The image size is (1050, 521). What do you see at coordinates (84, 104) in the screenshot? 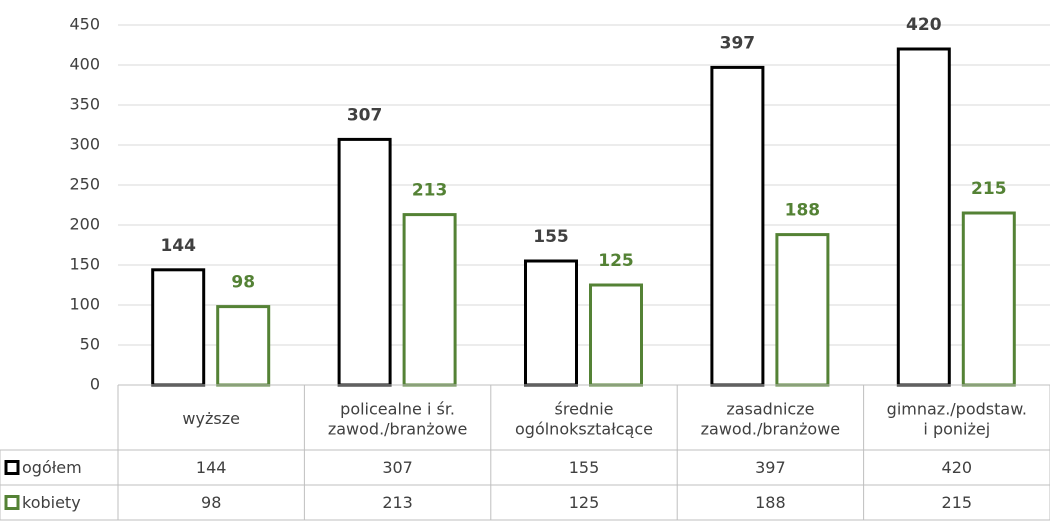
I see `y-tick-label: 350` at bounding box center [84, 104].